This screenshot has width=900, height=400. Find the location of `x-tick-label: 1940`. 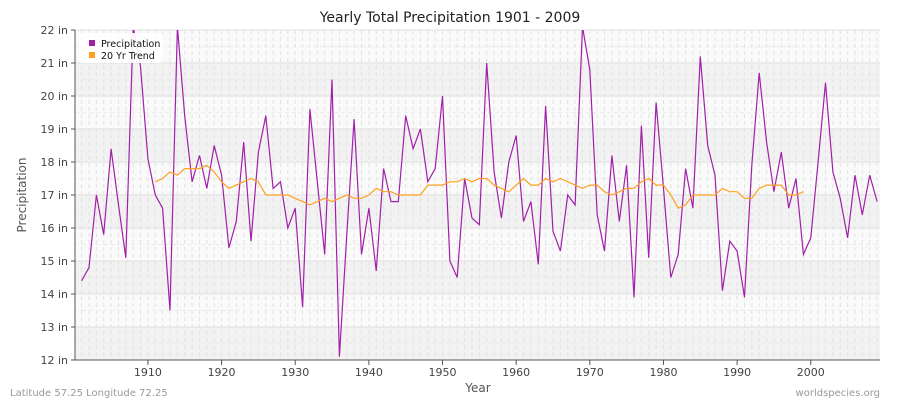

x-tick-label: 1940 is located at coordinates (369, 372).